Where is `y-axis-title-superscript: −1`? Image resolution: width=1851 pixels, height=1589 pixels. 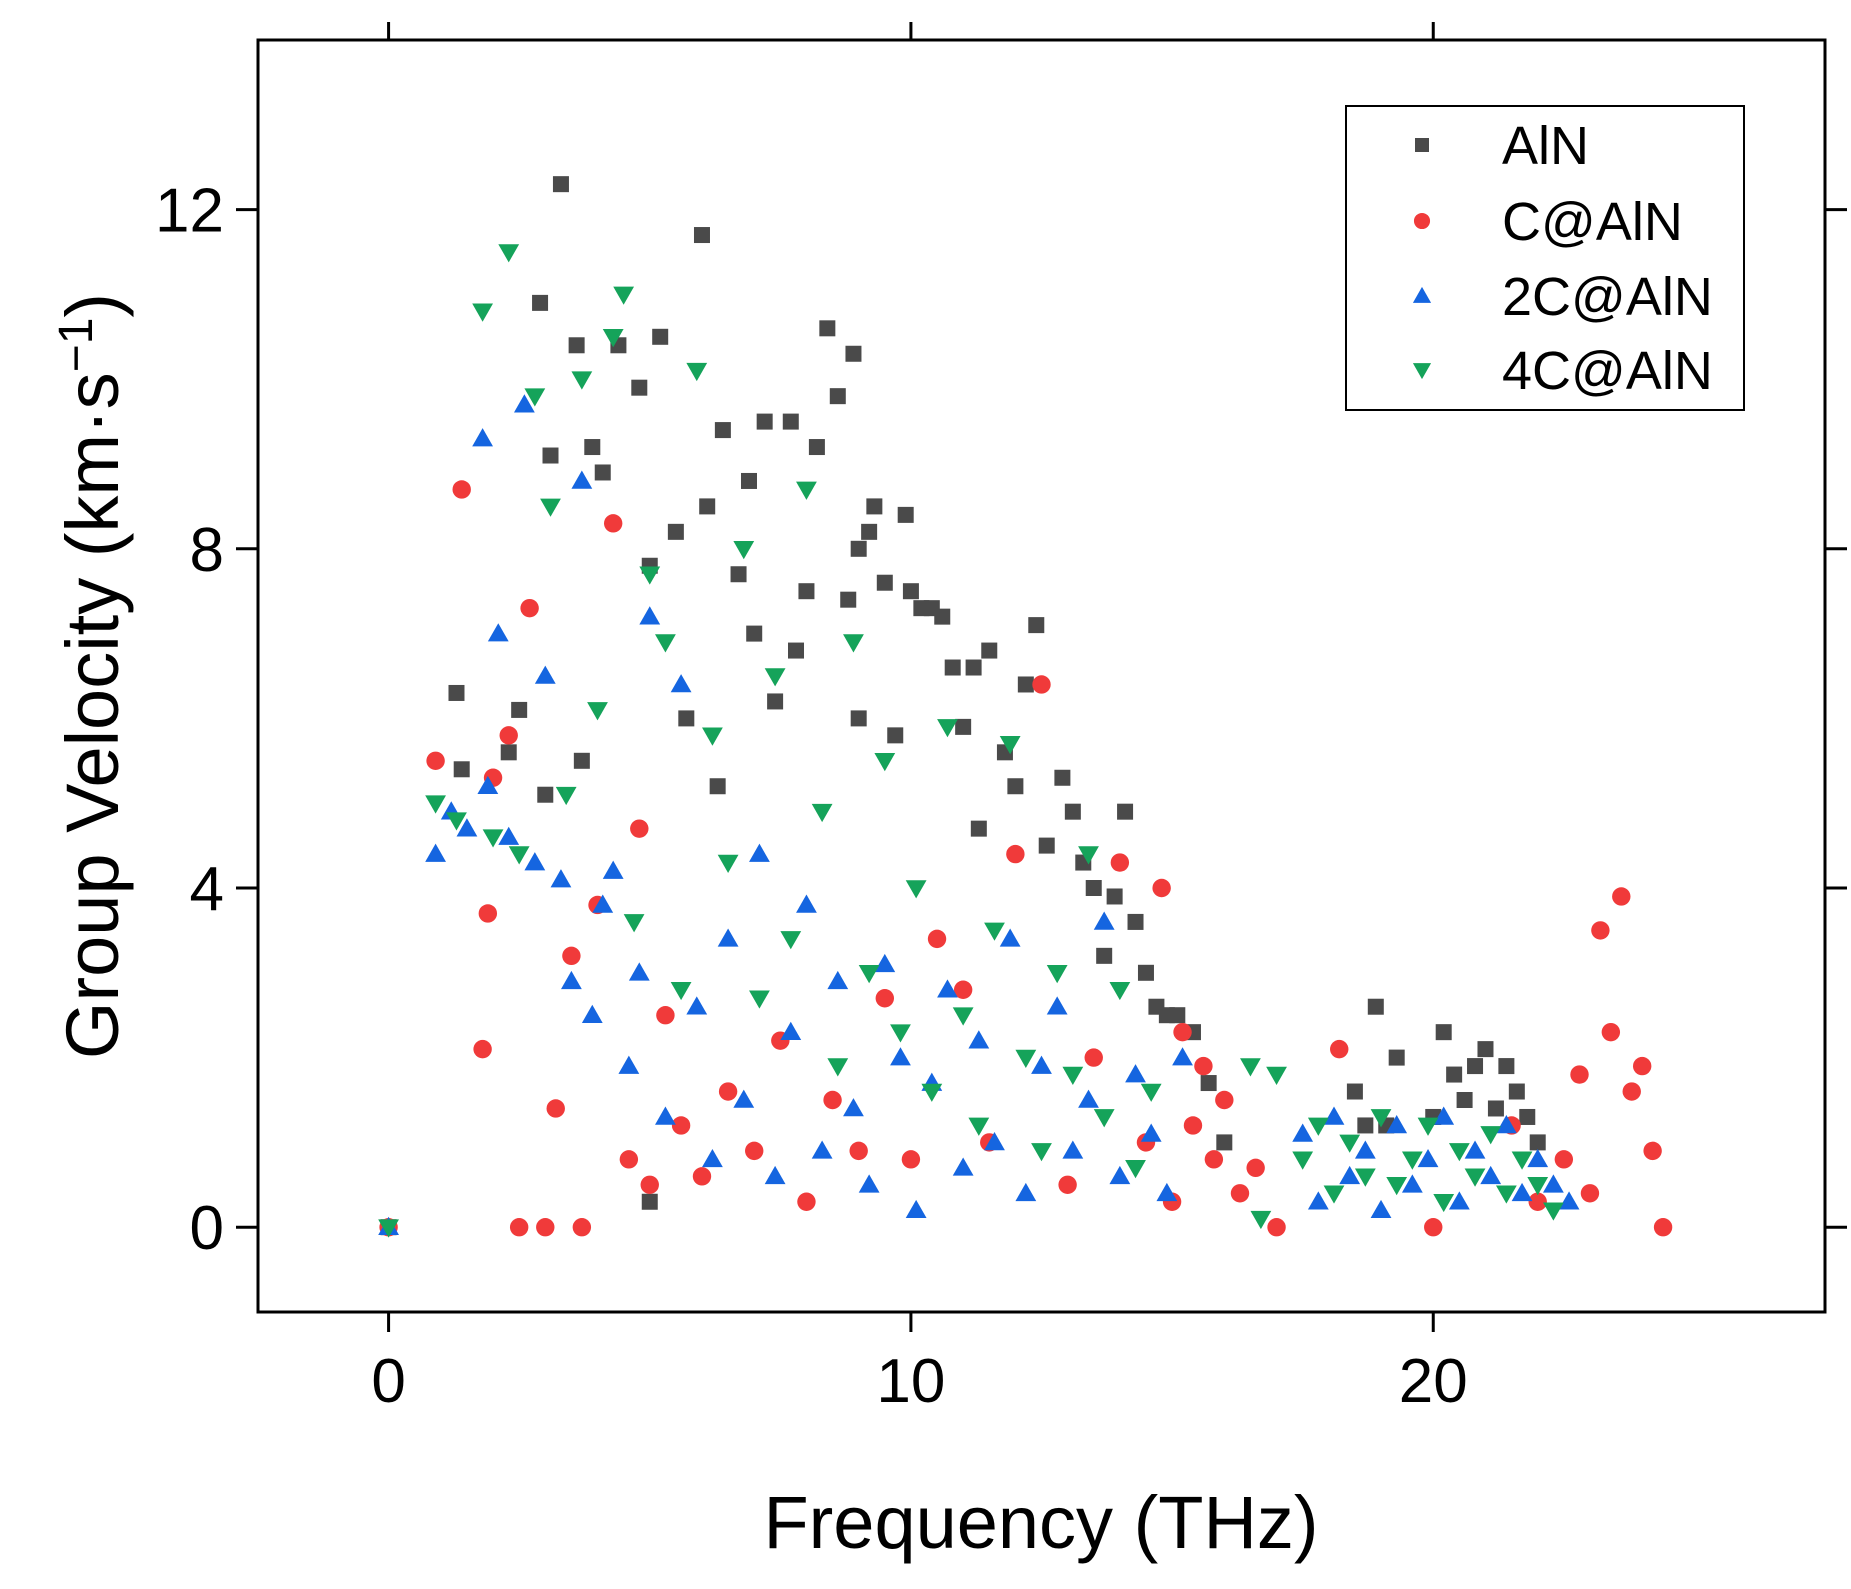
y-axis-title-superscript: −1 is located at coordinates (76, 345).